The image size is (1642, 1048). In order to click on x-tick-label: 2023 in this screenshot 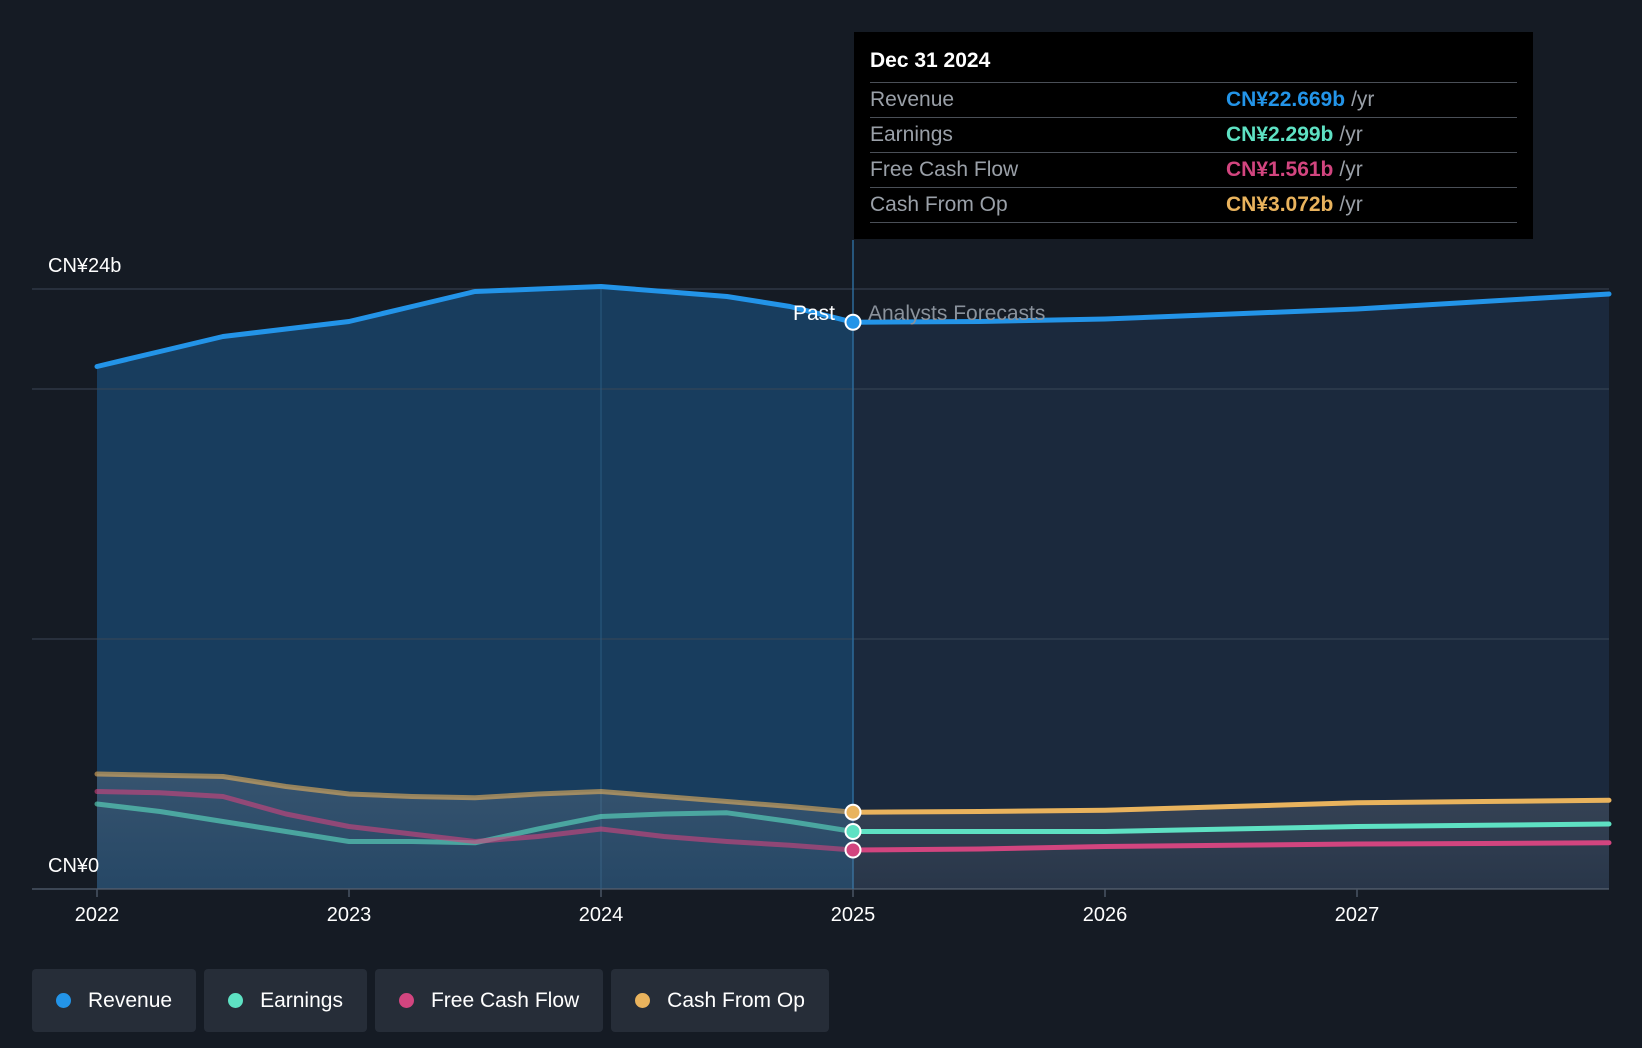, I will do `click(349, 915)`.